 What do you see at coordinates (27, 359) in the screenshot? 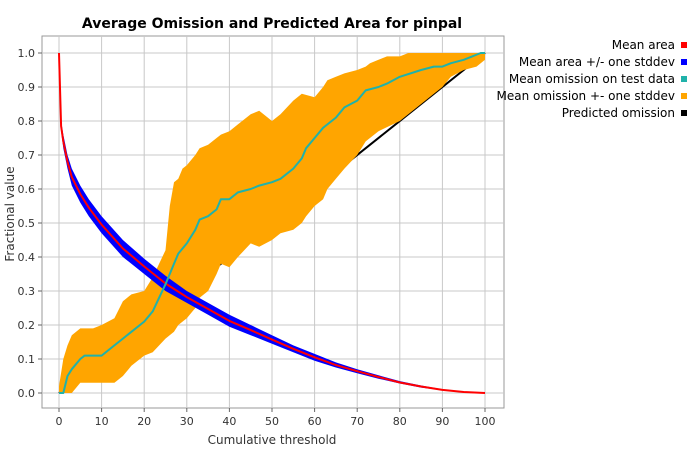
I see `y-tick-label: 0.1` at bounding box center [27, 359].